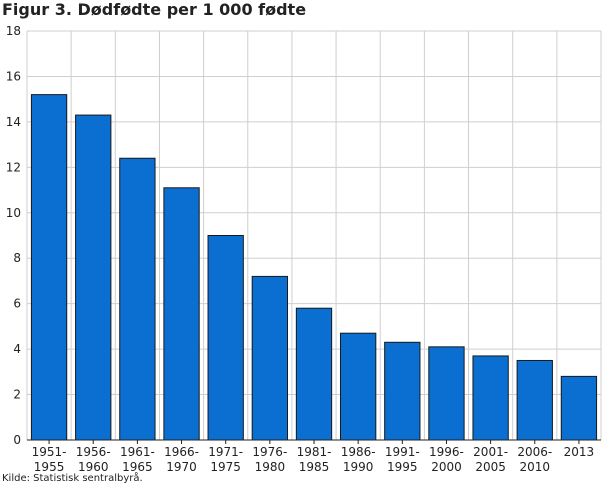 This screenshot has height=488, width=610. Describe the element at coordinates (358, 459) in the screenshot. I see `x-tick-label: 1986-1990` at that location.